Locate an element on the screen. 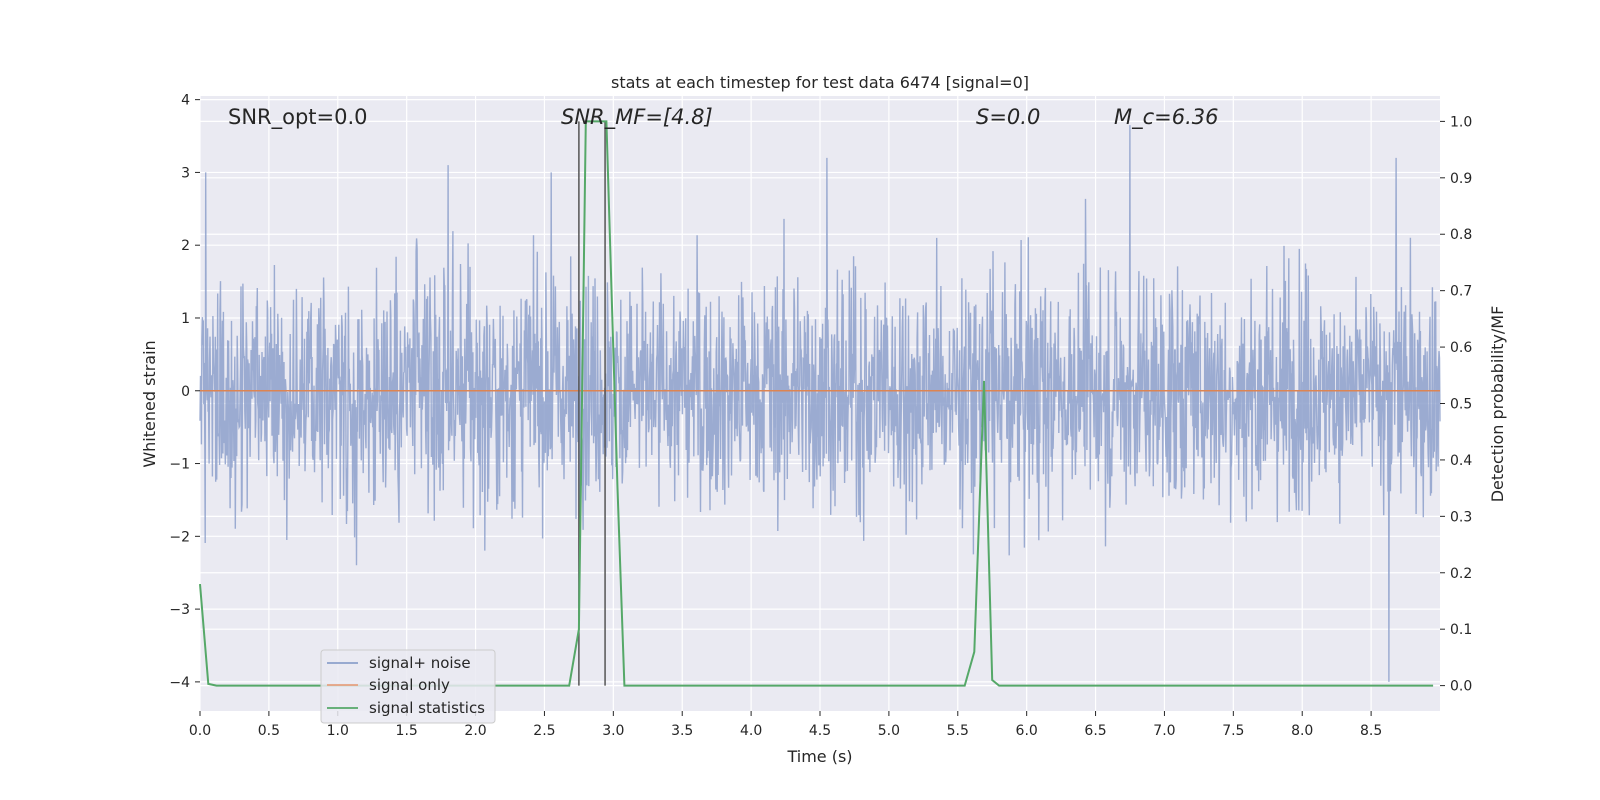 This screenshot has width=1600, height=800. x-tick-label: 7.5 is located at coordinates (1233, 731).